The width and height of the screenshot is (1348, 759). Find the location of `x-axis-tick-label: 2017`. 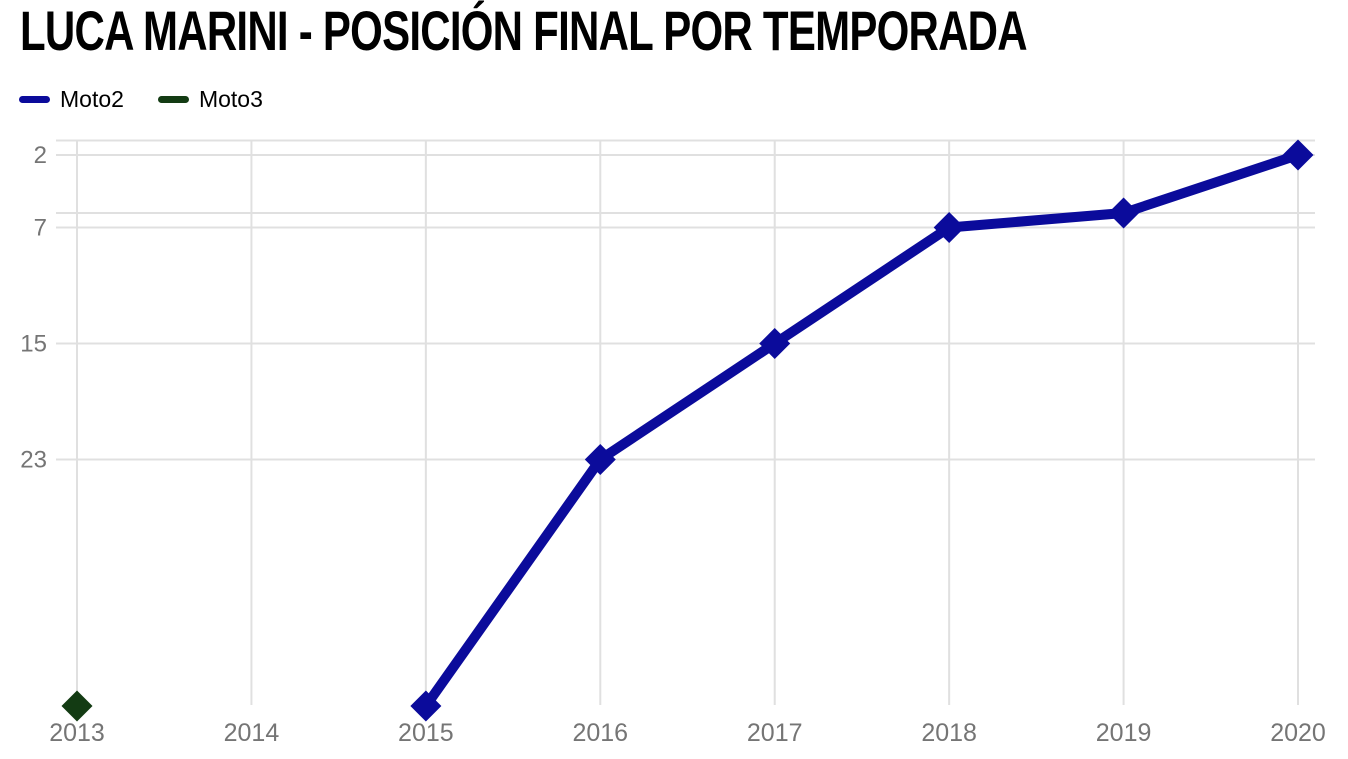

x-axis-tick-label: 2017 is located at coordinates (775, 733).